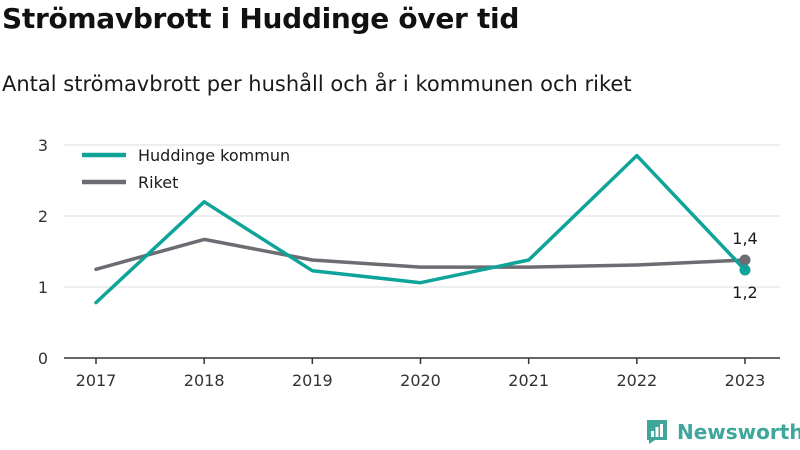 The image size is (800, 450). I want to click on brand-name: Newsworthy, so click(738, 432).